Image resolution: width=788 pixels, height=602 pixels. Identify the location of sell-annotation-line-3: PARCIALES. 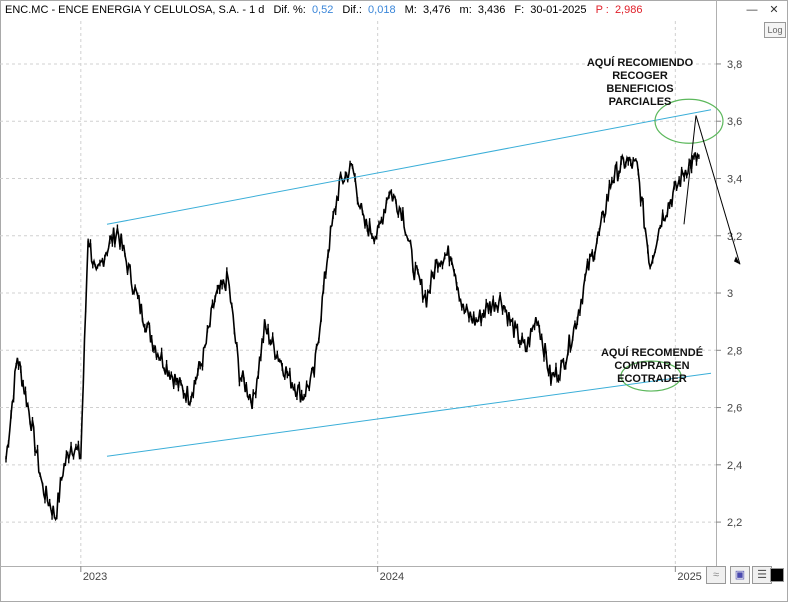
(640, 102).